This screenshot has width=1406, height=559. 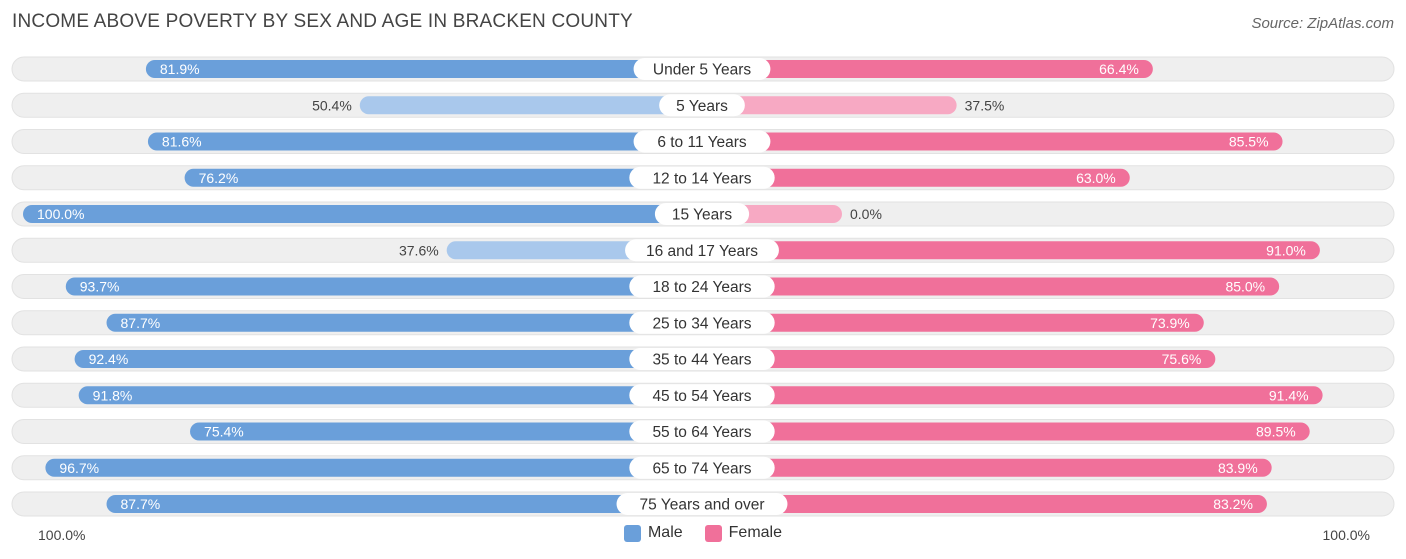 What do you see at coordinates (219, 178) in the screenshot?
I see `value-label-male: 76.2%` at bounding box center [219, 178].